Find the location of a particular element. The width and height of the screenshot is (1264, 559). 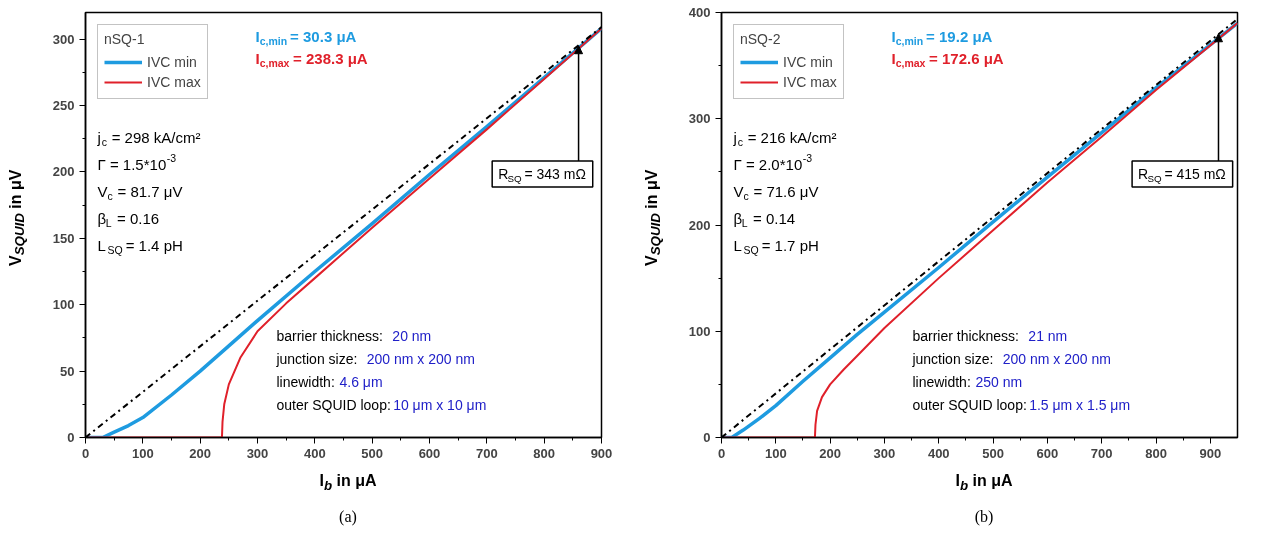

annotation: outer SQUID loop: 10 μm x 10 μm is located at coordinates (381, 404).